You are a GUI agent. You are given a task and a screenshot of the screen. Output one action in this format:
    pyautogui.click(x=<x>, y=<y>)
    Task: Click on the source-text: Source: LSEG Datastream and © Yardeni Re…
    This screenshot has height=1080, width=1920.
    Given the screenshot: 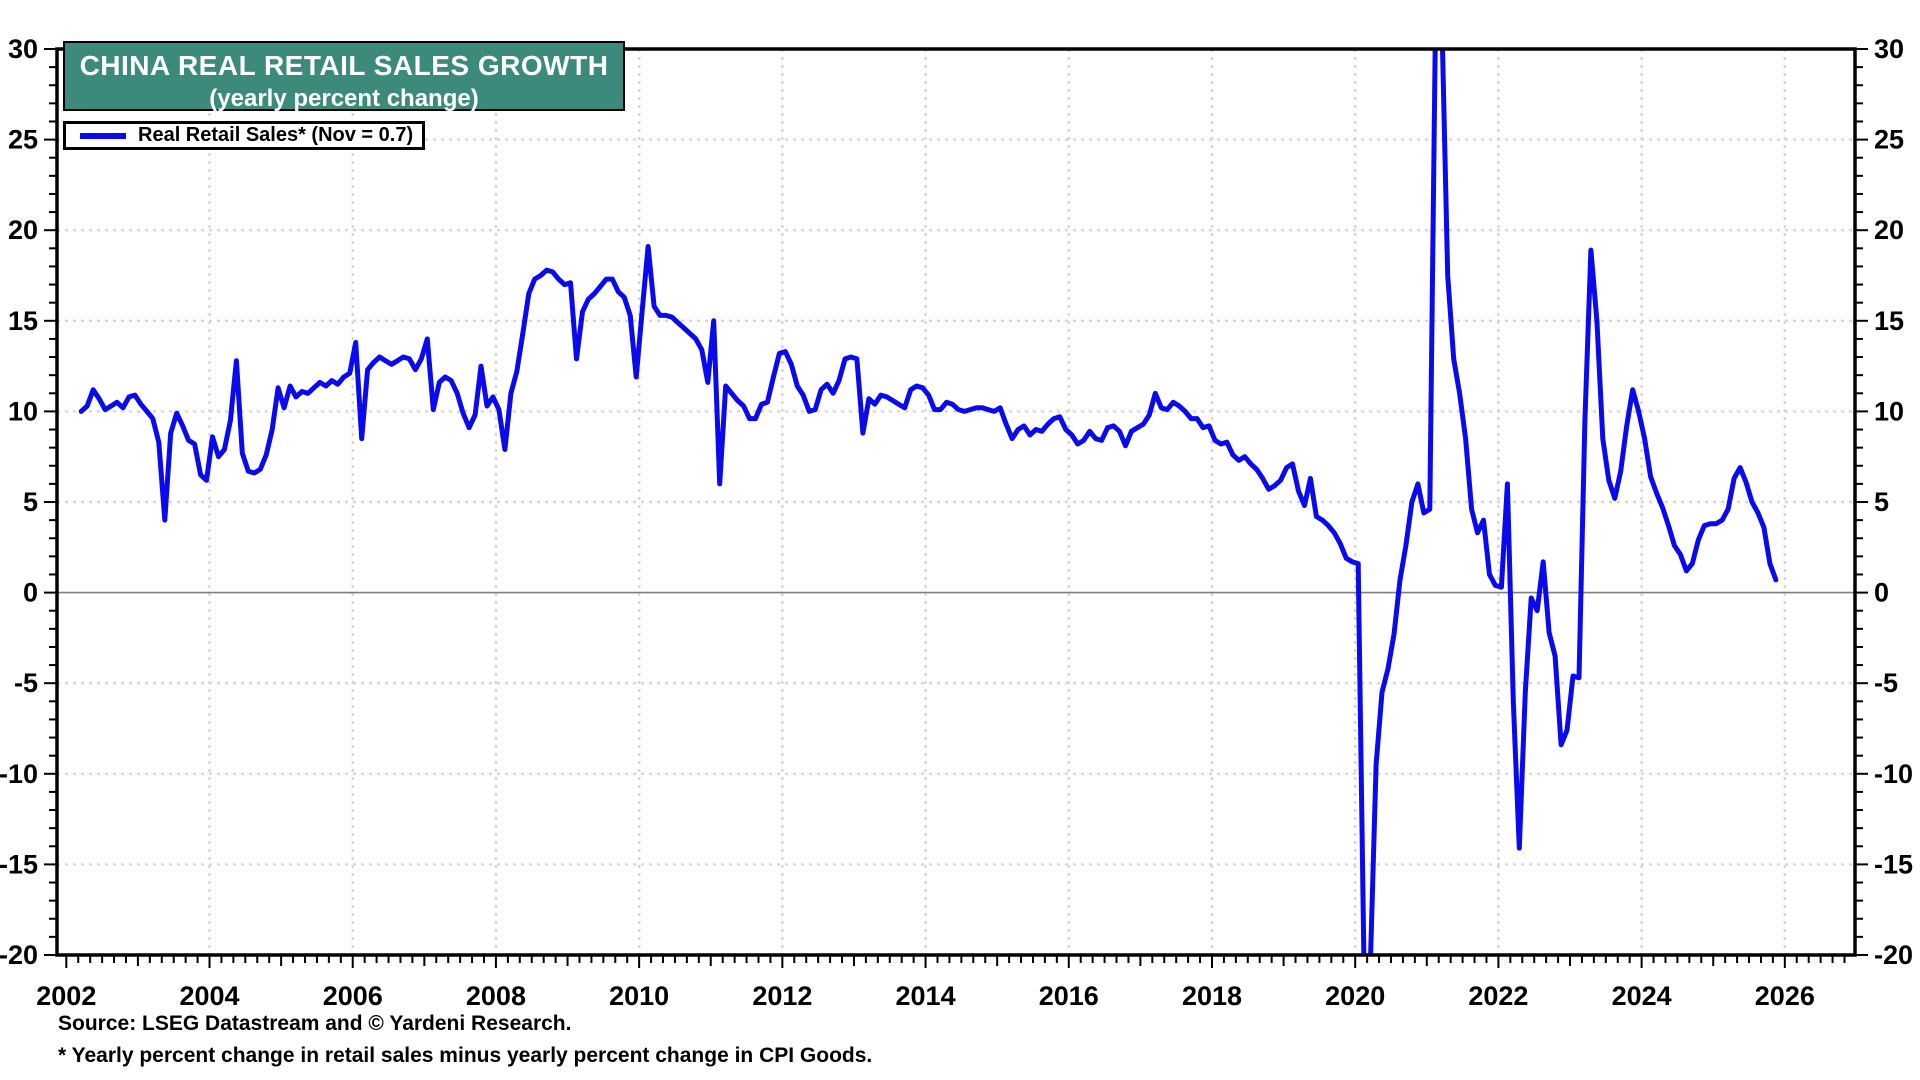 What is the action you would take?
    pyautogui.click(x=315, y=1023)
    